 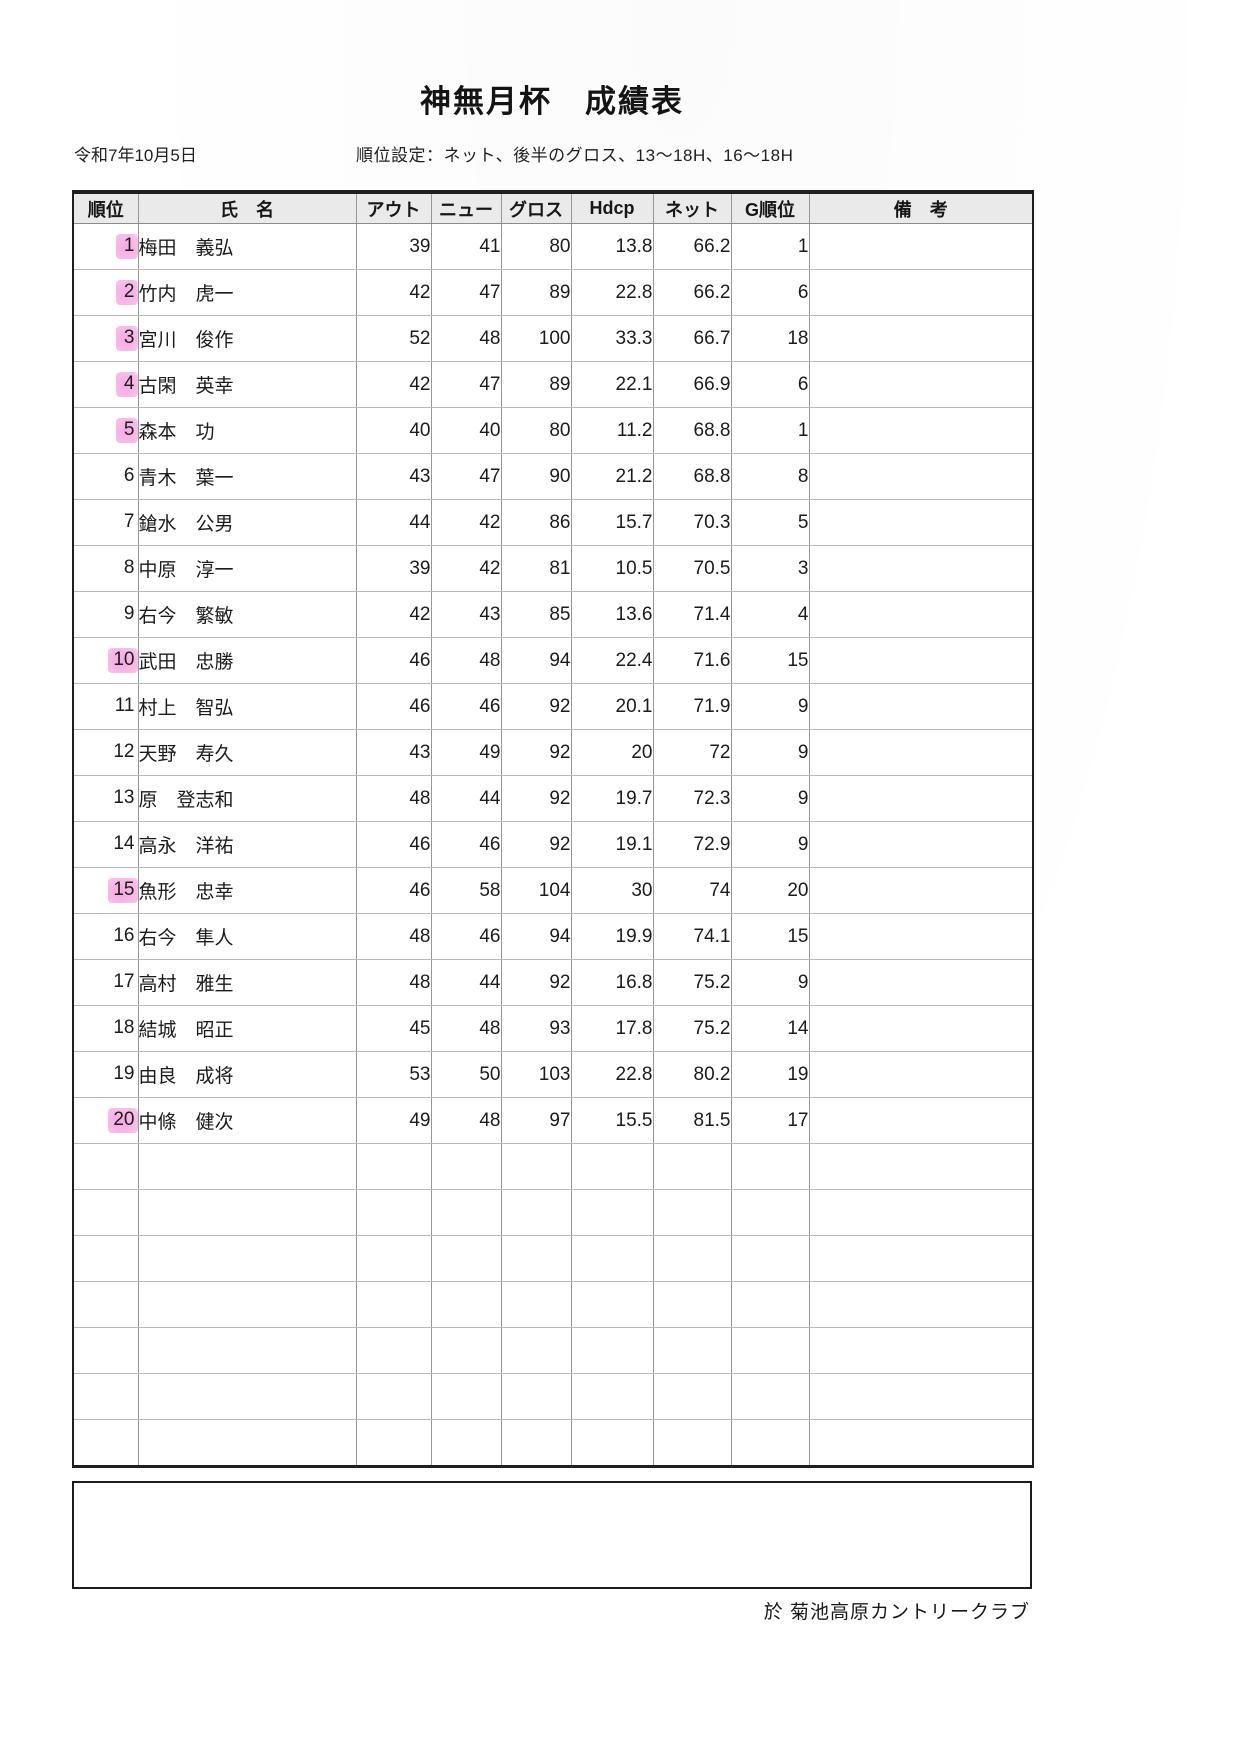 What do you see at coordinates (105, 1074) in the screenshot?
I see `rank-cell: 19` at bounding box center [105, 1074].